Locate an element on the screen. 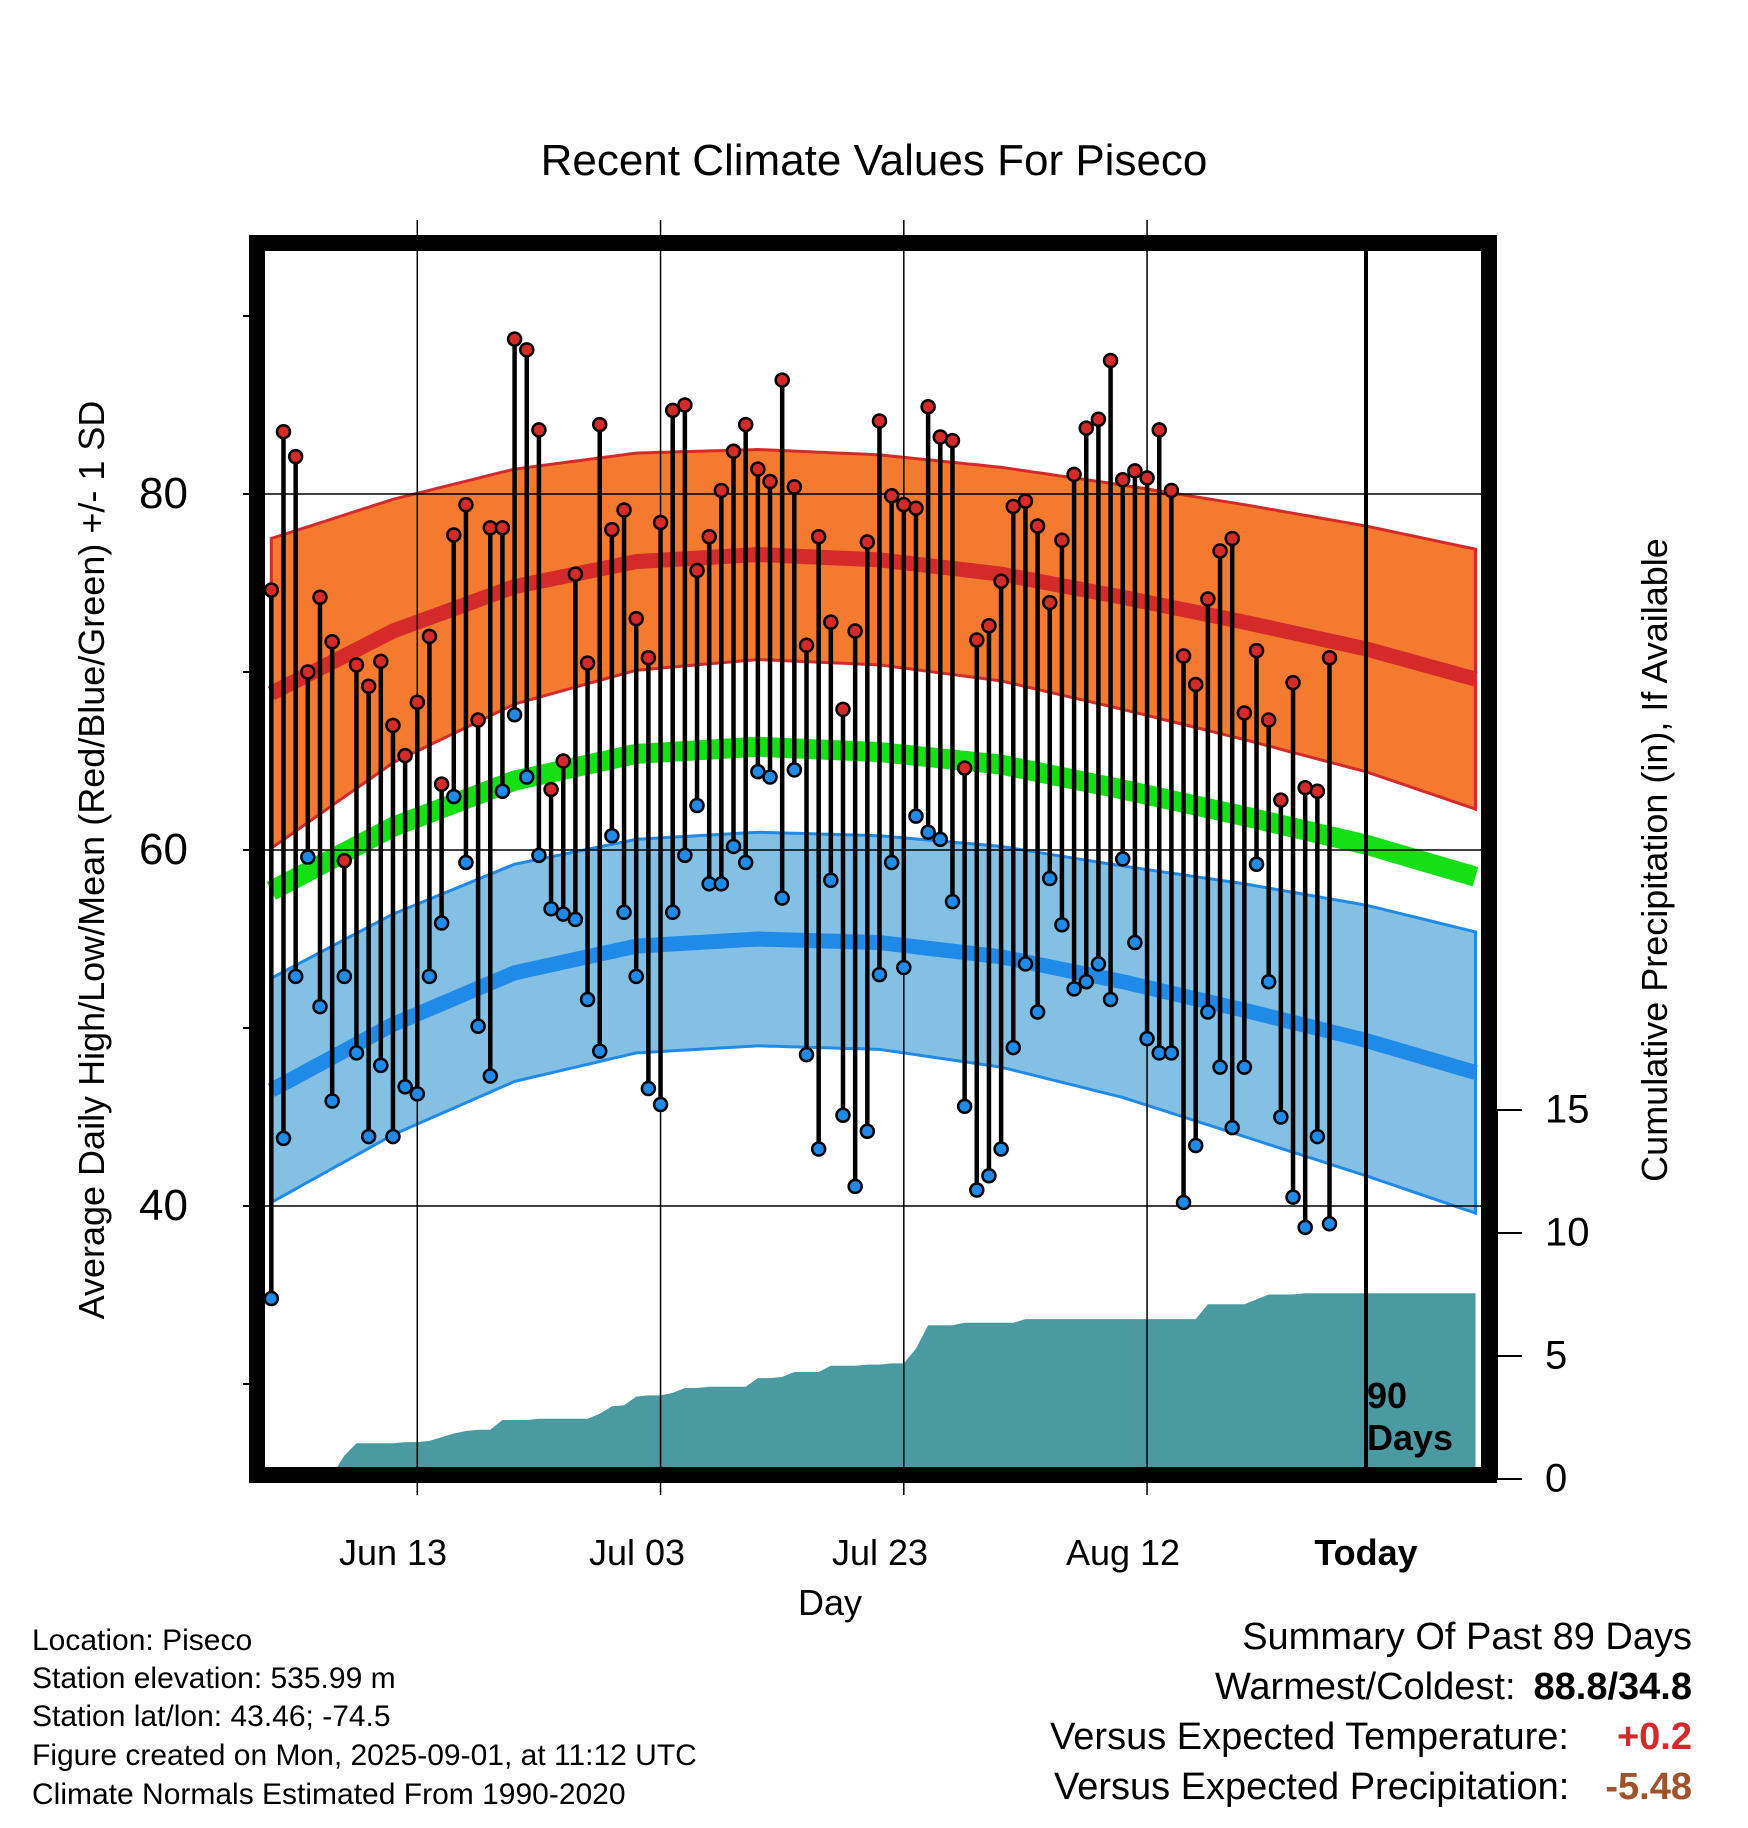  y-right-tick-label: 15 is located at coordinates (1567, 1109).